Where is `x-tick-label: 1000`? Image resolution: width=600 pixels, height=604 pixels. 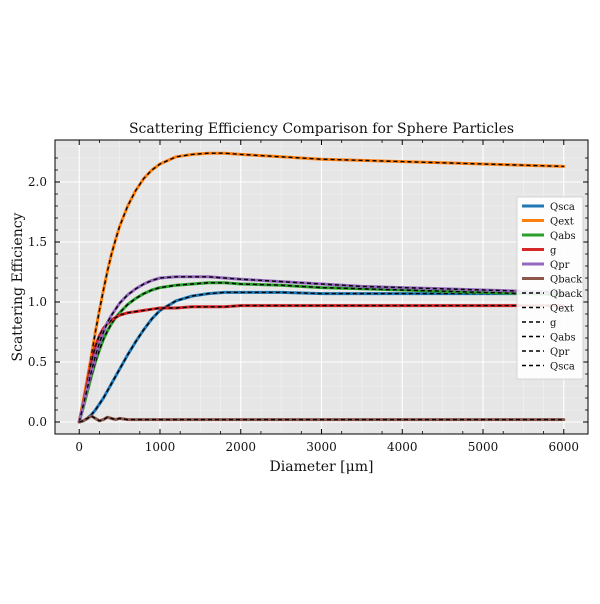 x-tick-label: 1000 is located at coordinates (160, 447).